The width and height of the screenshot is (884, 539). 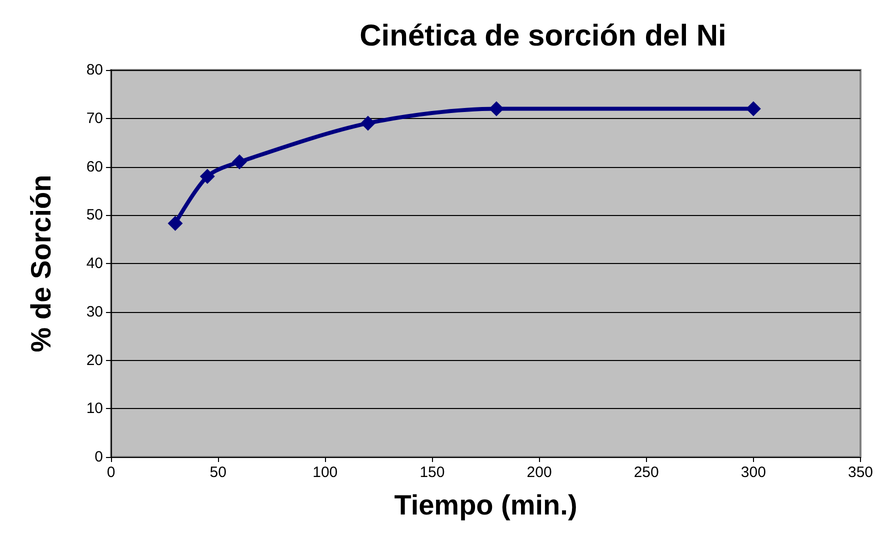 What do you see at coordinates (646, 472) in the screenshot?
I see `x-tick-label: 250` at bounding box center [646, 472].